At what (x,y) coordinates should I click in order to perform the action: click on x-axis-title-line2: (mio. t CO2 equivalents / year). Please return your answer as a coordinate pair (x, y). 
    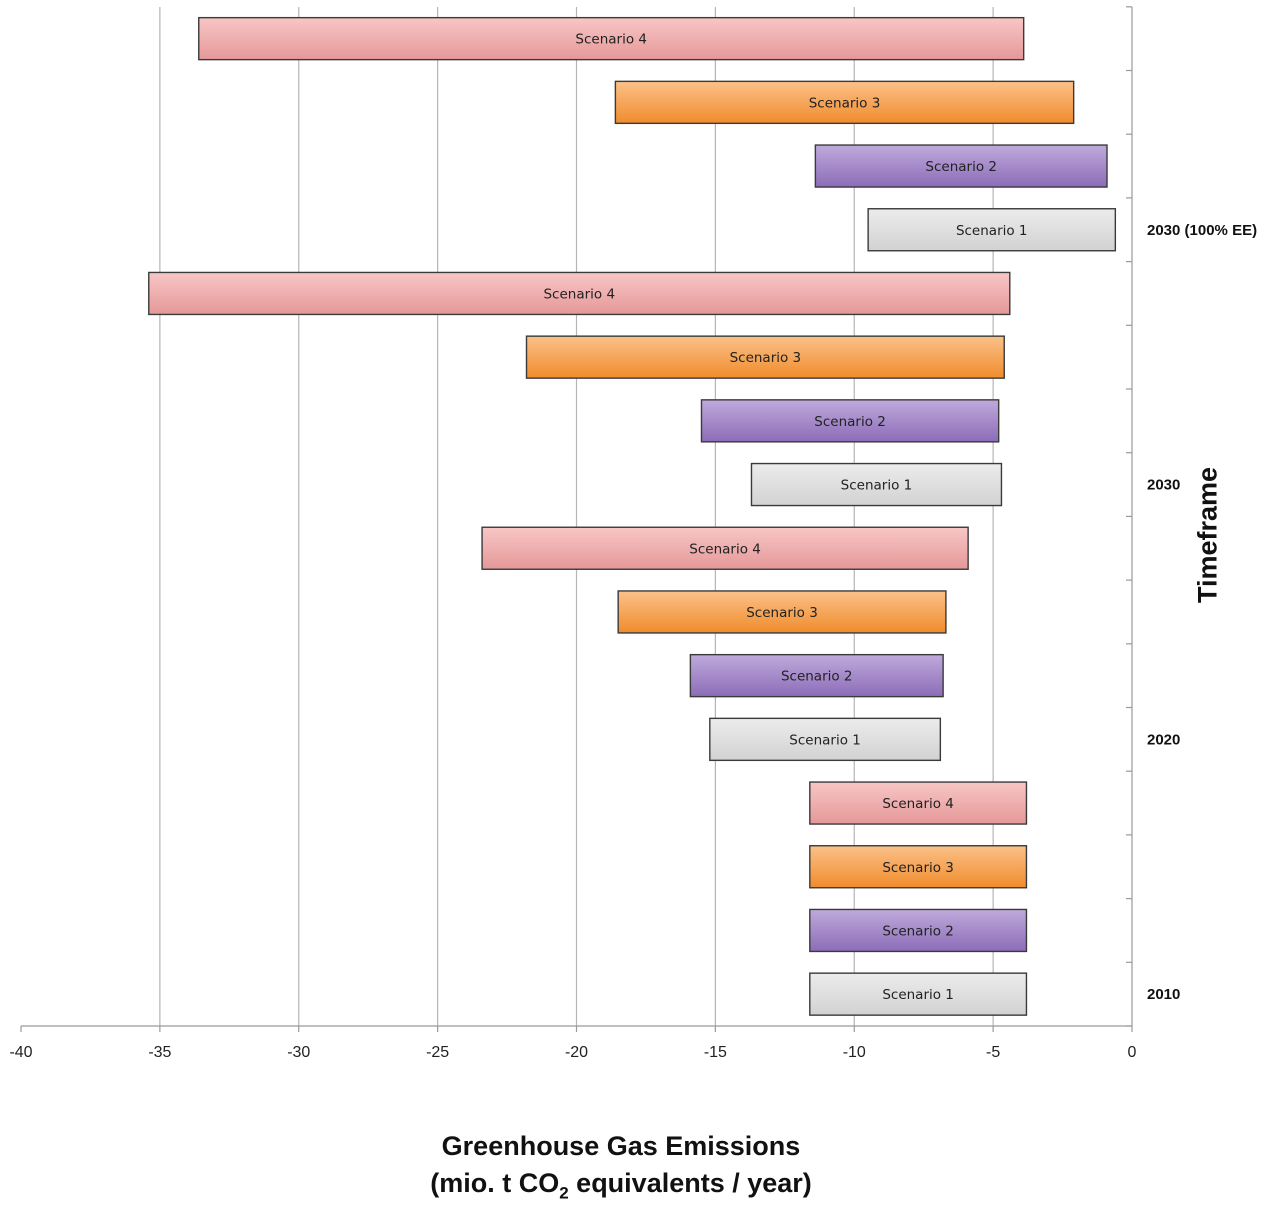
    Looking at the image, I should click on (621, 1188).